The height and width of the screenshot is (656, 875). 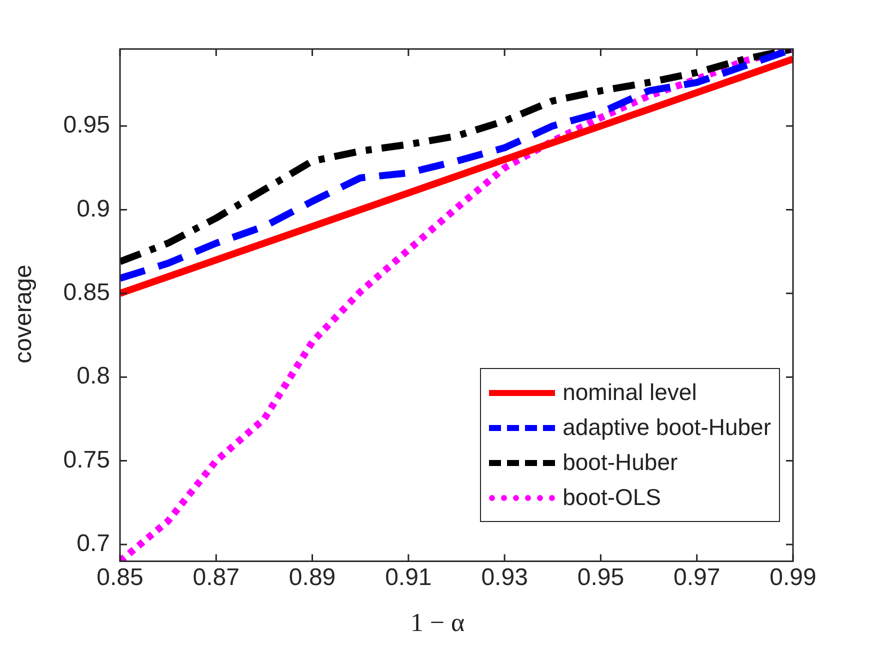 I want to click on x-tick-label: 0.99, so click(x=793, y=578).